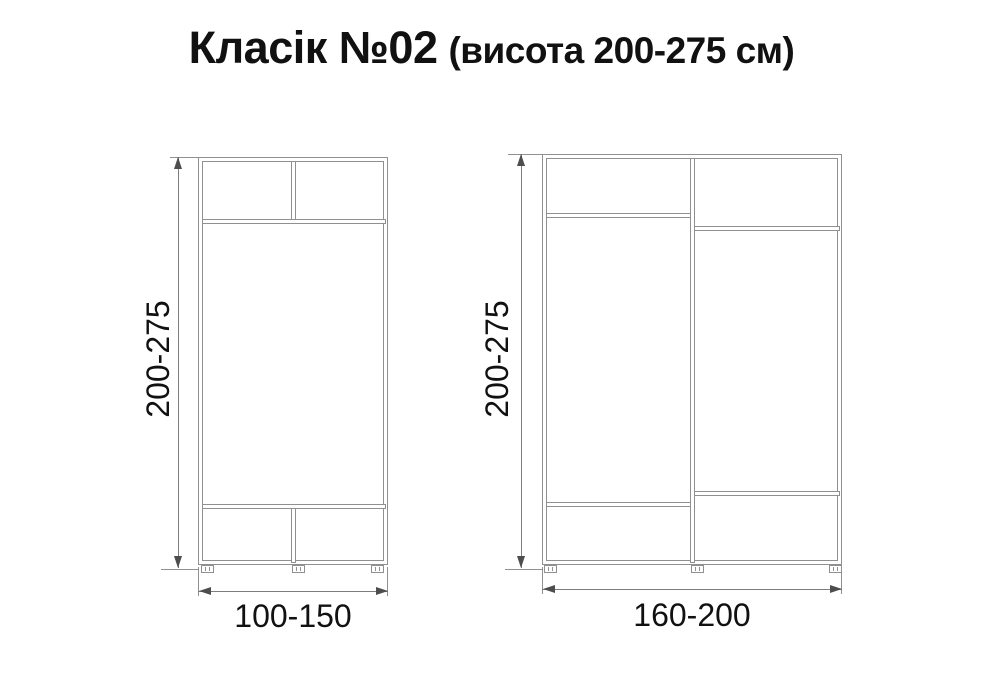  What do you see at coordinates (293, 616) in the screenshot?
I see `left-width-label: 100-150` at bounding box center [293, 616].